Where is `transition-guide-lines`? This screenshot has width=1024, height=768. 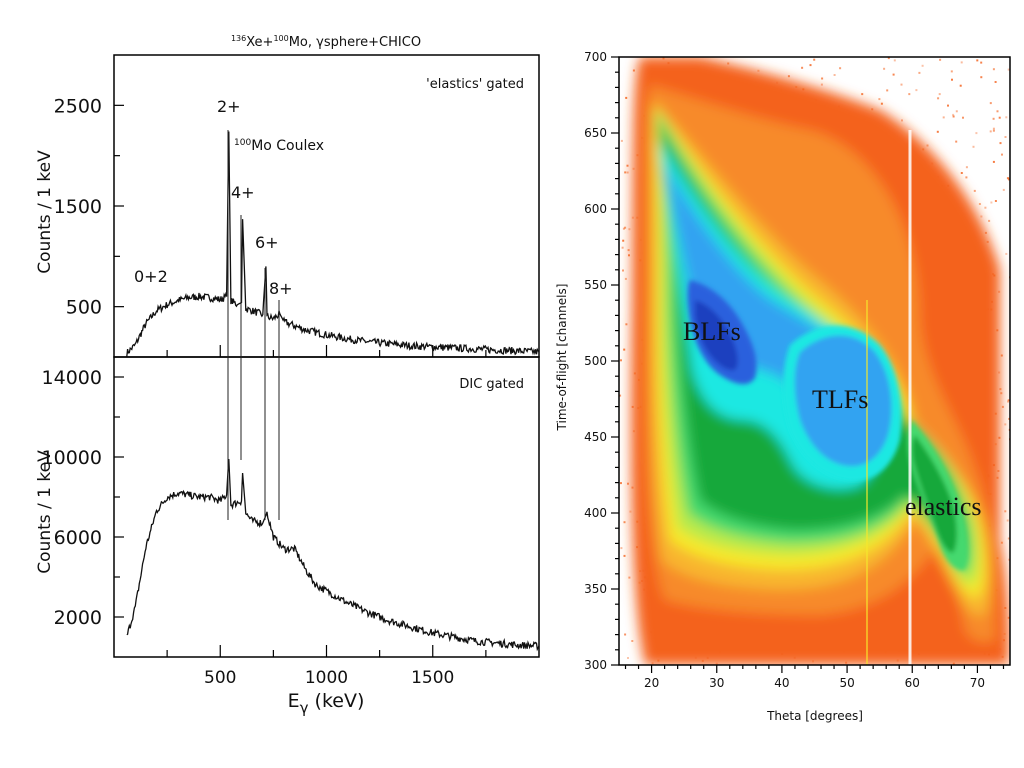
transition-guide-lines is located at coordinates (253, 325).